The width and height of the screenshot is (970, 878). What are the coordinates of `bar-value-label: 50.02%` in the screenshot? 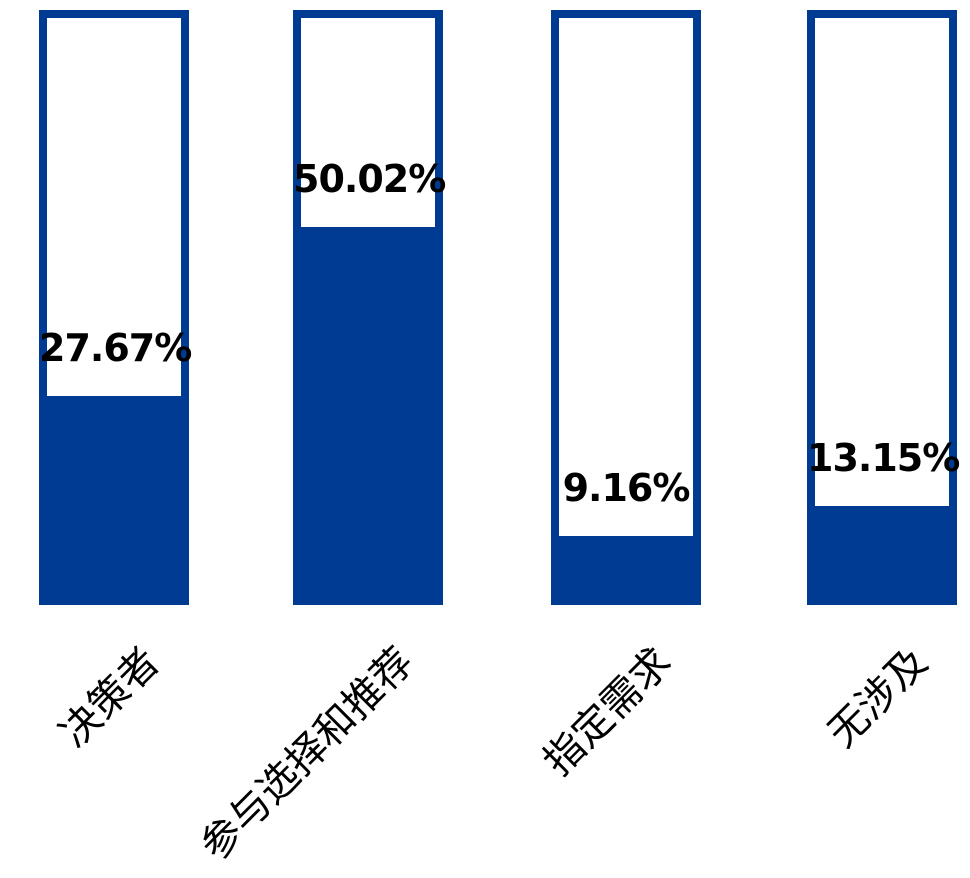 It's located at (369, 179).